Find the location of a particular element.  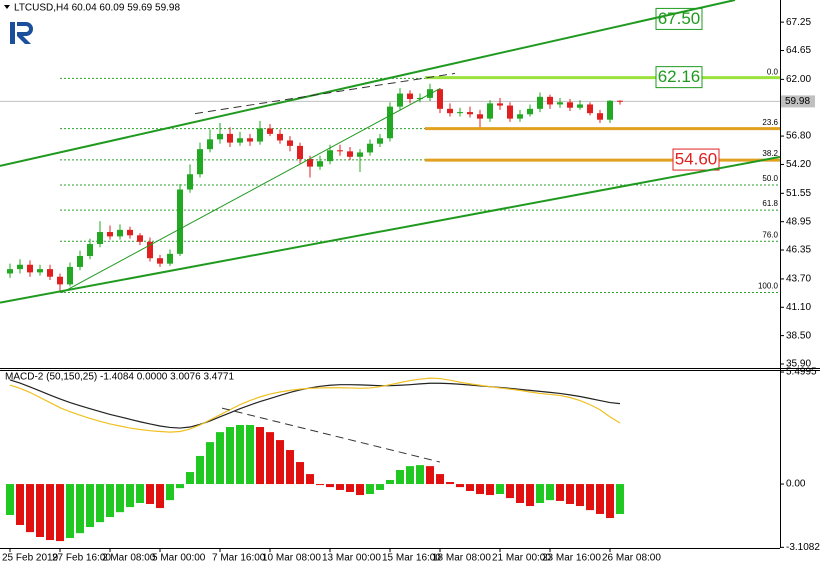

x-tick-label: 18 Mar 08:00 is located at coordinates (461, 558).